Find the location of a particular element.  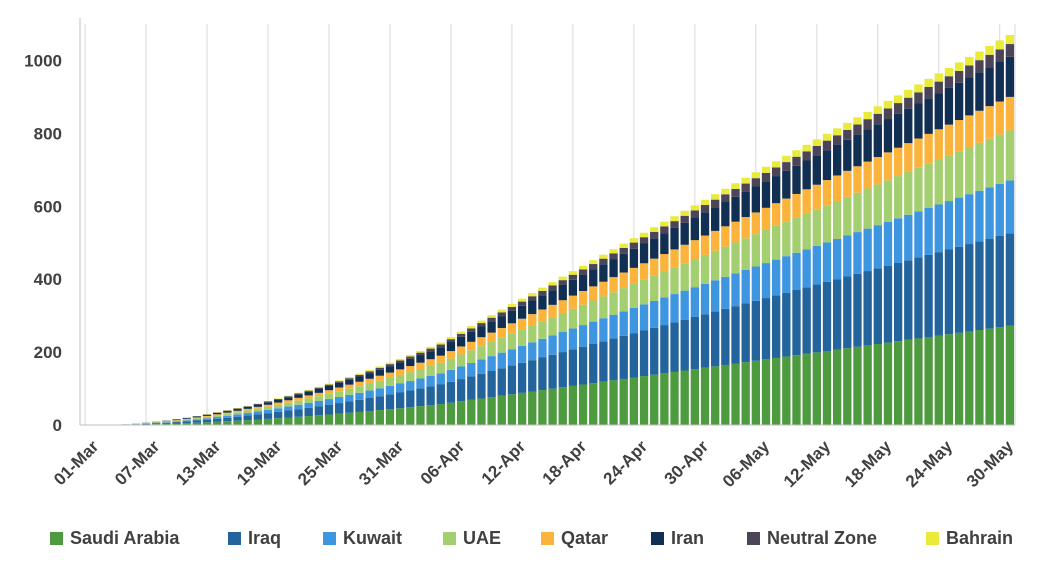

x-tick-label: 13-Mar is located at coordinates (198, 463).